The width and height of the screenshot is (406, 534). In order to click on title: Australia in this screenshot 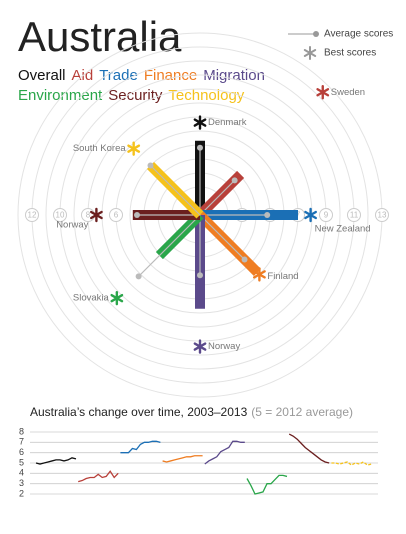, I will do `click(100, 36)`.